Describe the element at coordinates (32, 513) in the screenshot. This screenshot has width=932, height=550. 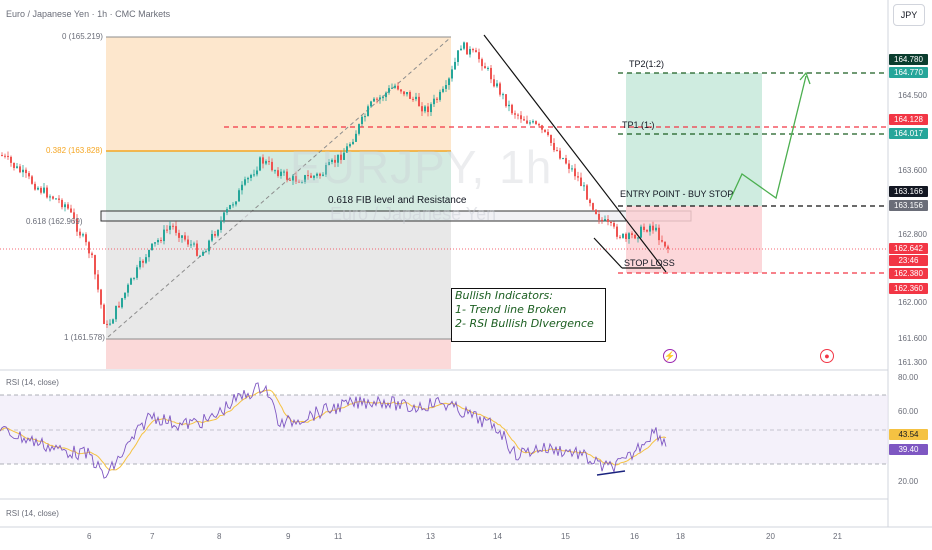
I see `rsi-title-2: RSI (14, close)` at that location.